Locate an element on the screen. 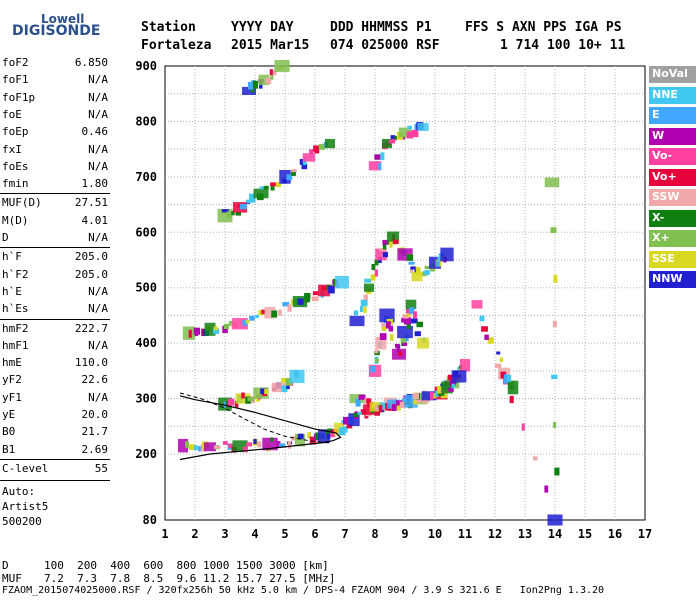 The width and height of the screenshot is (700, 600). param-name: D is located at coordinates (5, 237).